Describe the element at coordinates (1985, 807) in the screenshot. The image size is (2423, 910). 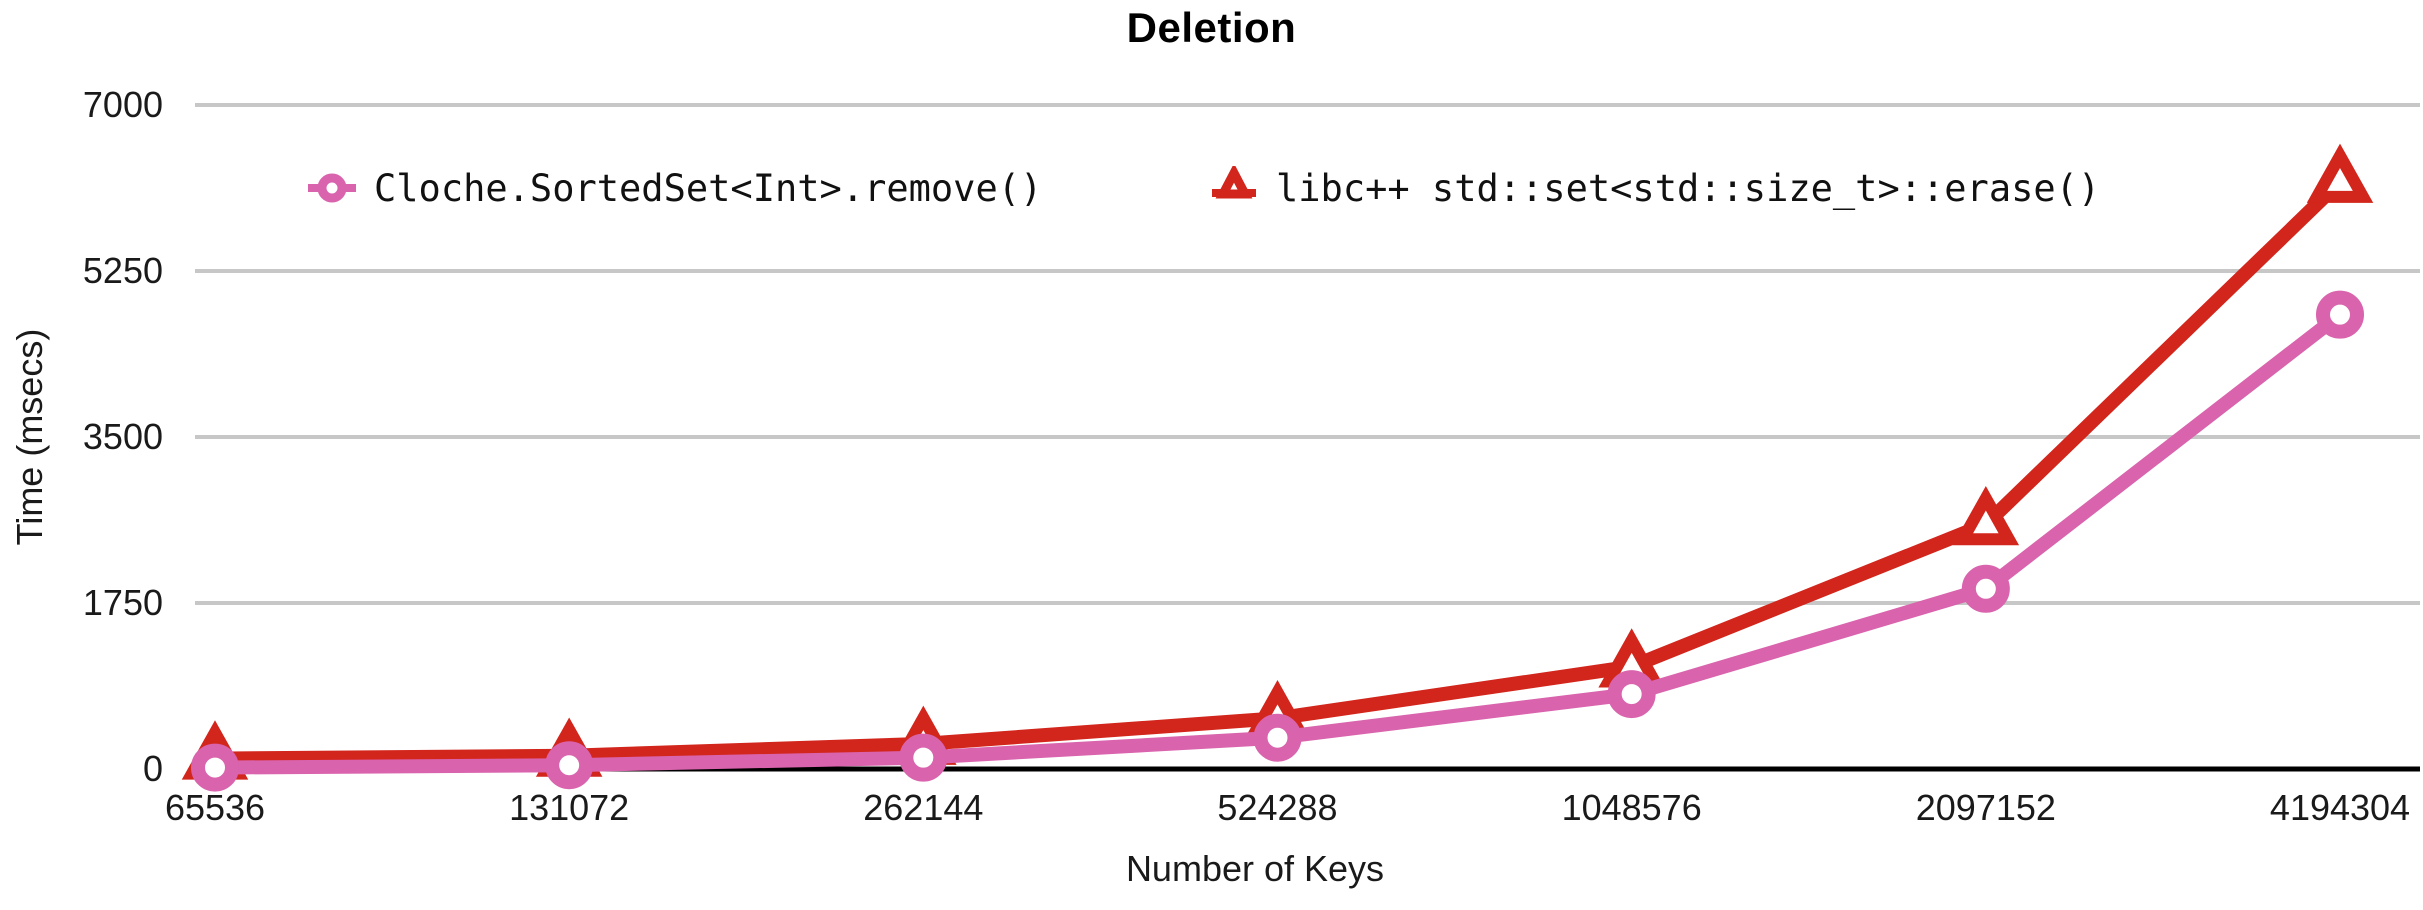
I see `x-tick-label: 2097152` at that location.